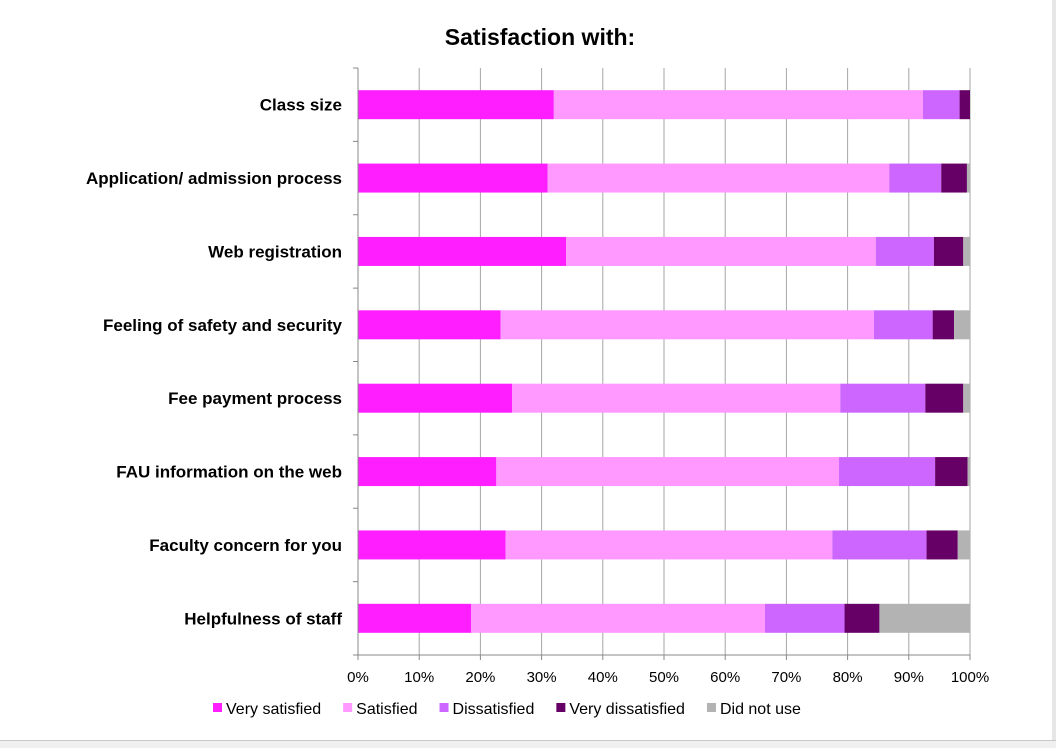  I want to click on legend-label: Very satisfied, so click(273, 709).